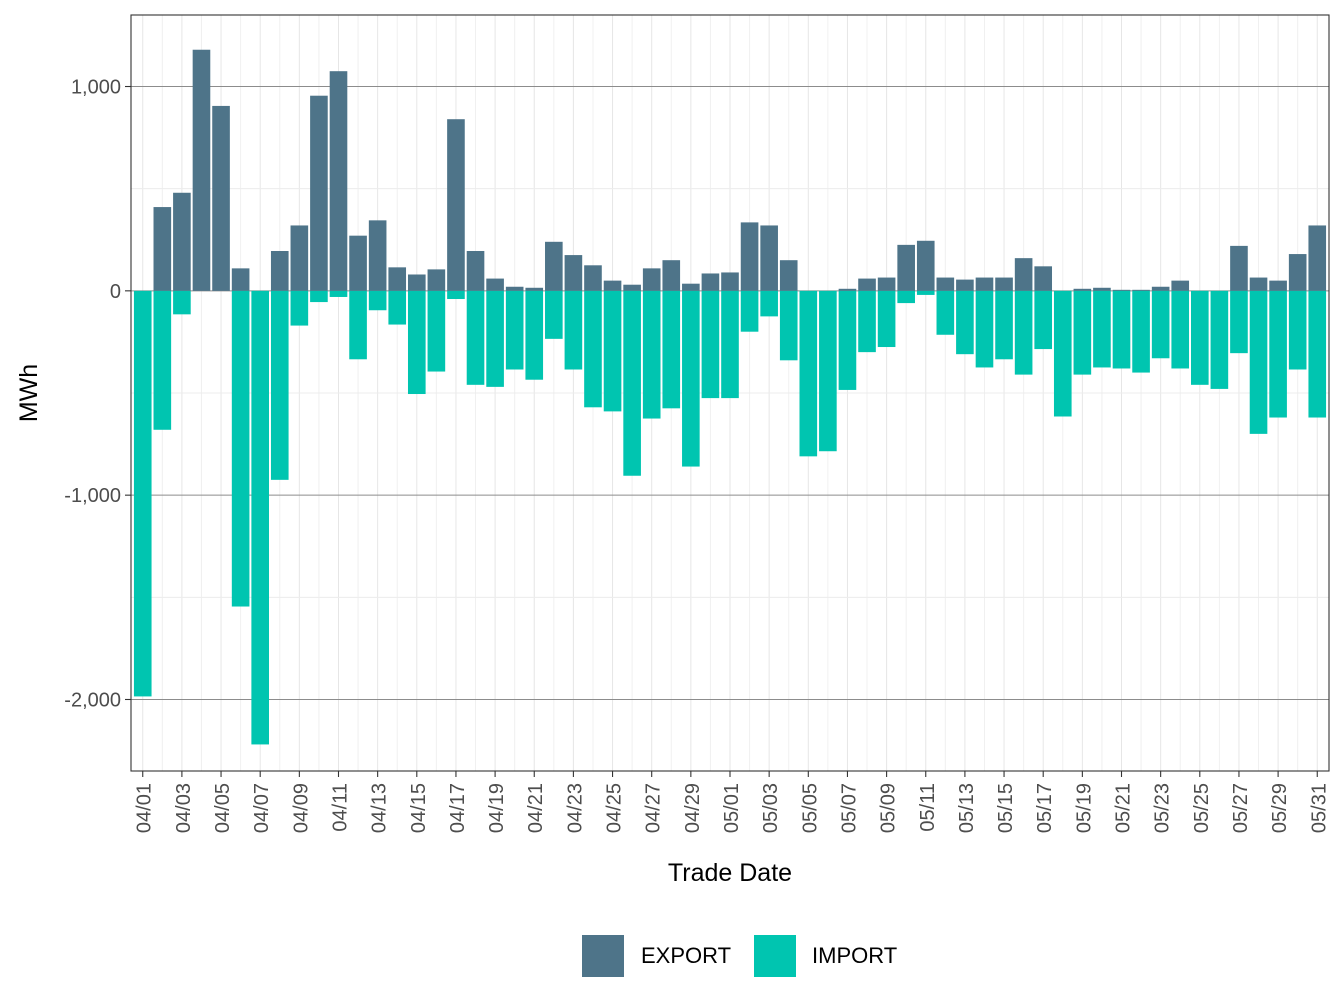  What do you see at coordinates (732, 808) in the screenshot?
I see `x-tick-label: 05/01` at bounding box center [732, 808].